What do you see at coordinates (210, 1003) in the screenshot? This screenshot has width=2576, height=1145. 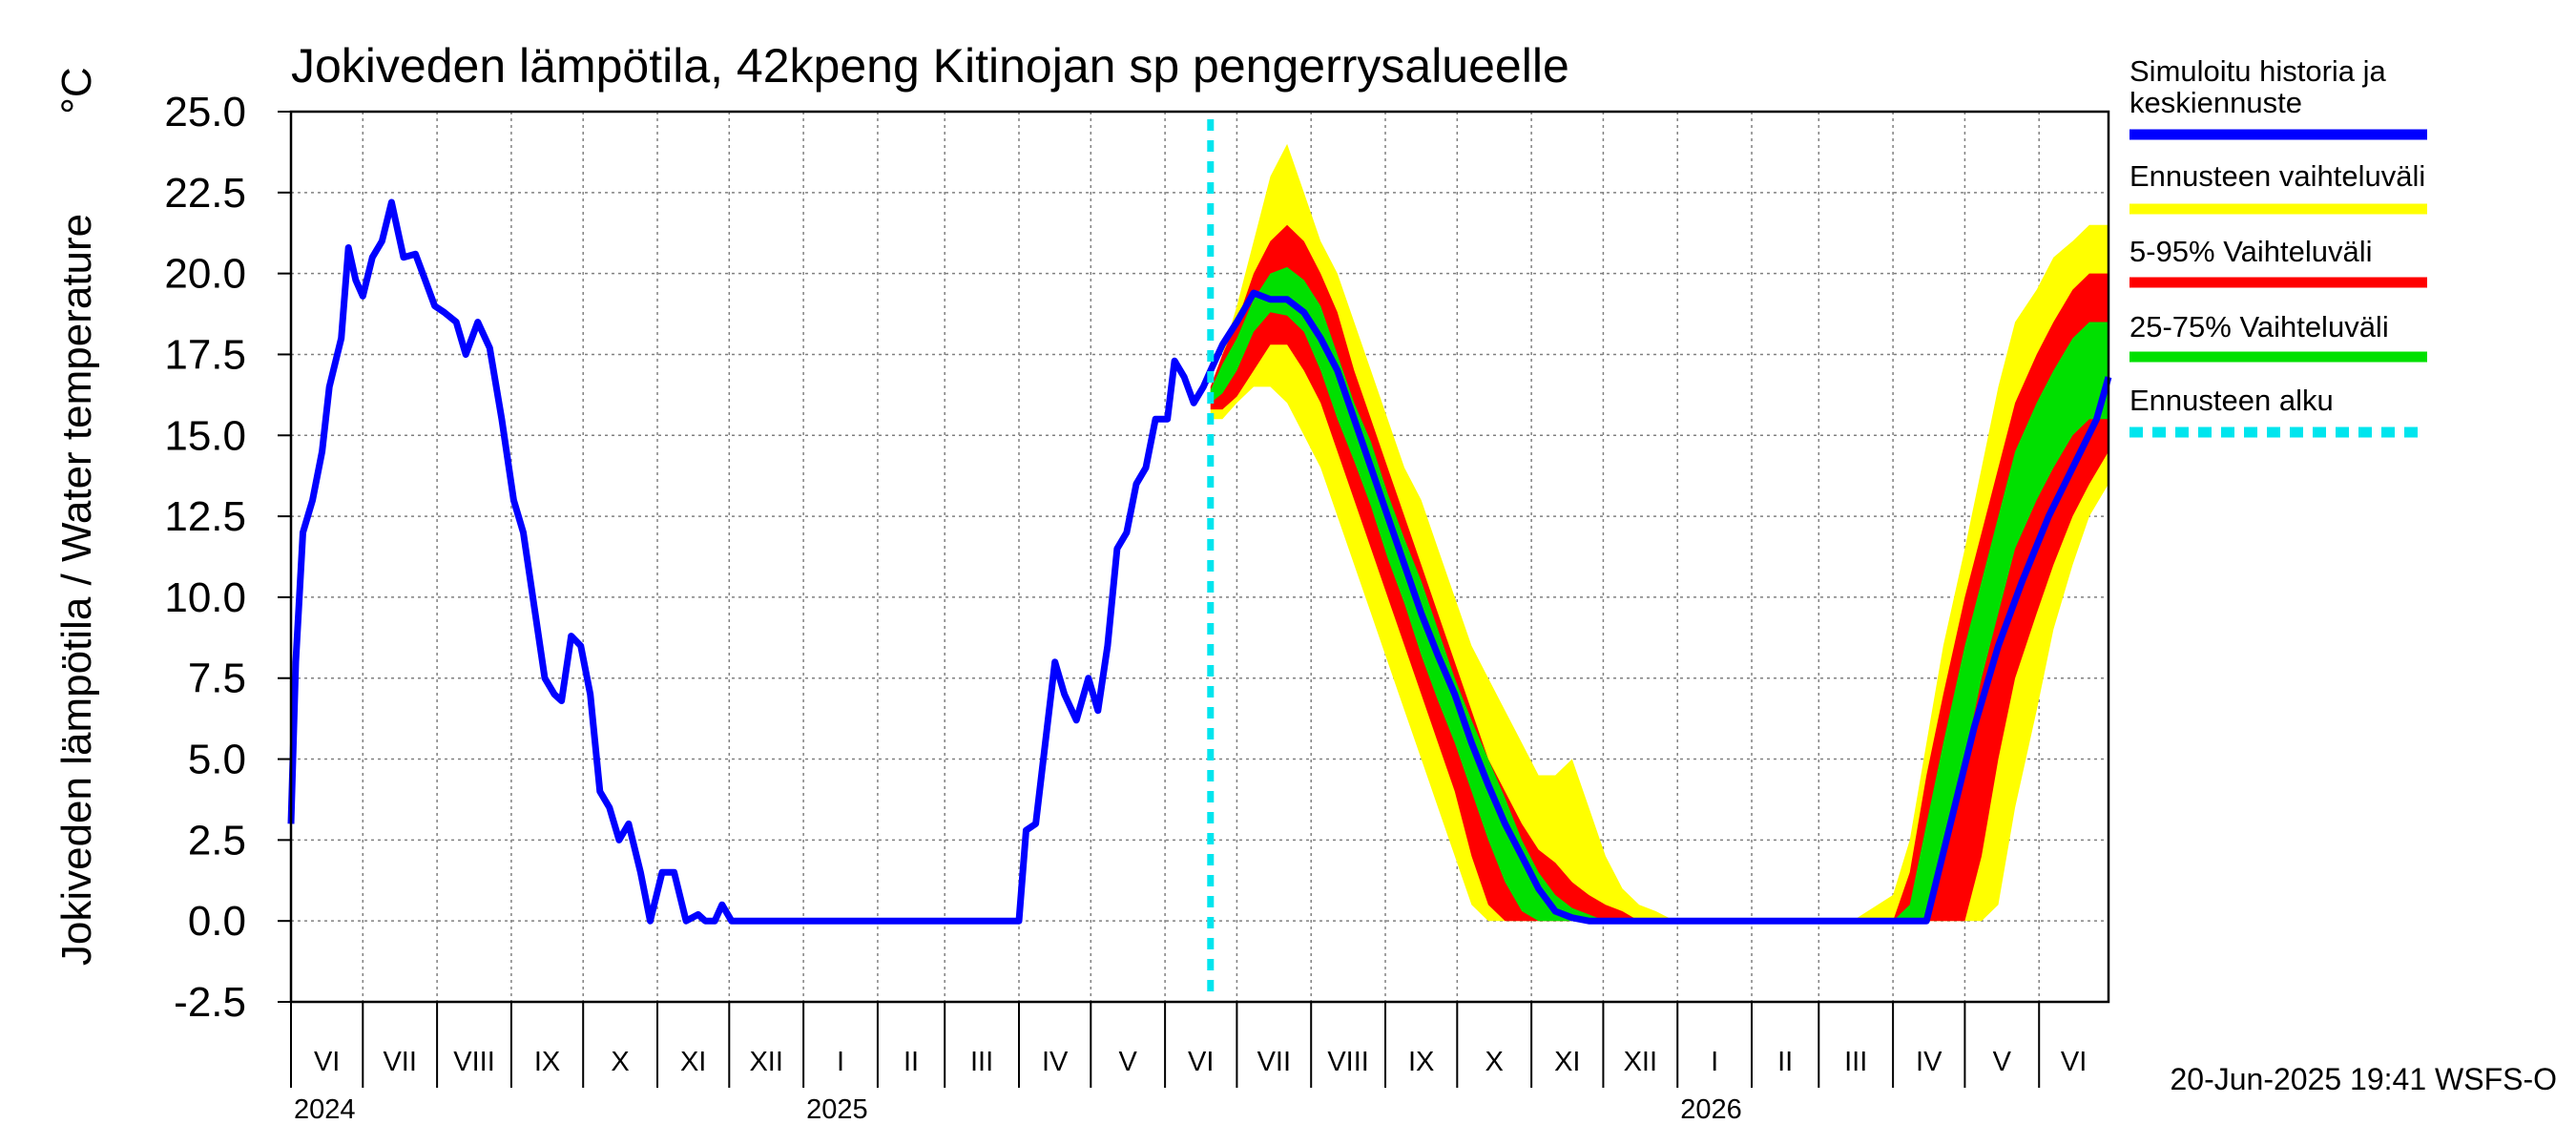 I see `y-tick-label: -2.5` at bounding box center [210, 1003].